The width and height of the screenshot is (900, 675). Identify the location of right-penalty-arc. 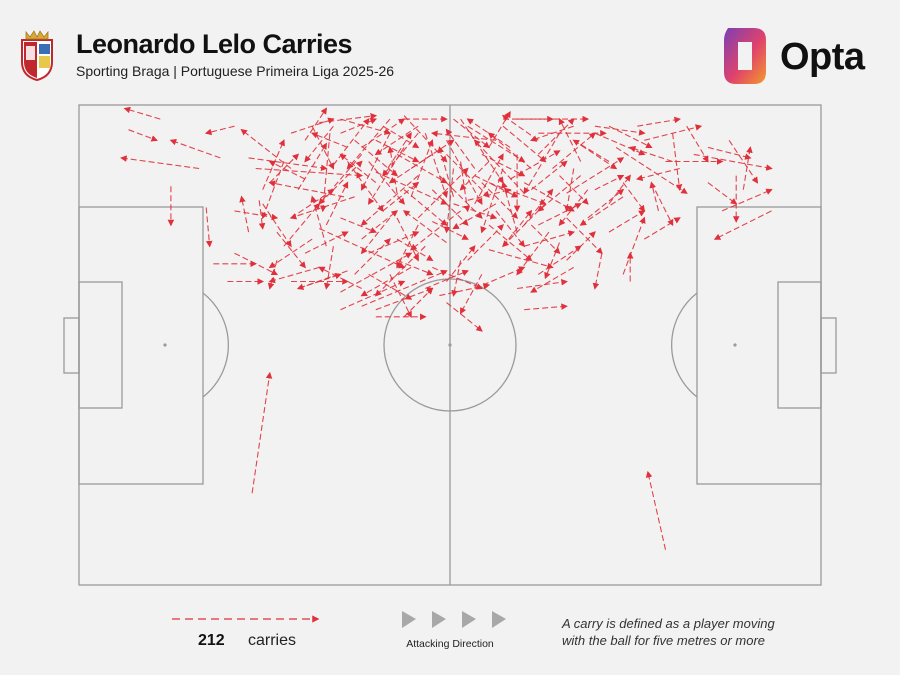
(684, 345).